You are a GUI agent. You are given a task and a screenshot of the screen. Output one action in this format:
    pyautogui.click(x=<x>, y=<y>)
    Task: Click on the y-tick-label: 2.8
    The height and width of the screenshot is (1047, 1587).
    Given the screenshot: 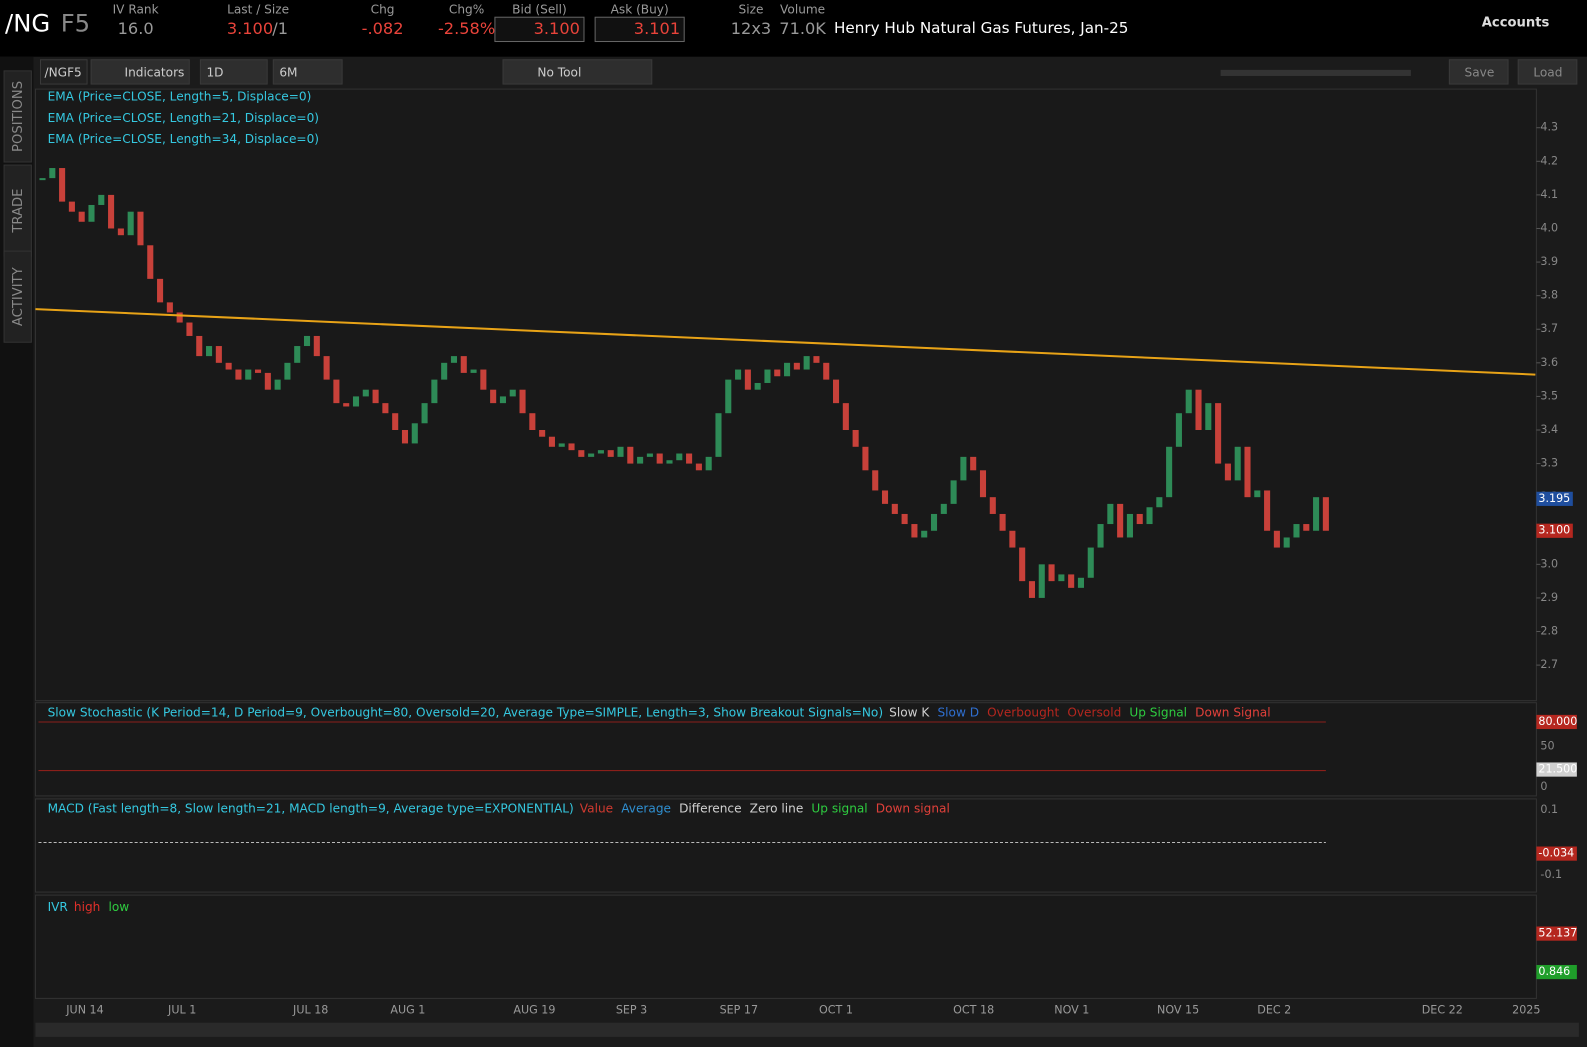 What is the action you would take?
    pyautogui.click(x=1549, y=631)
    